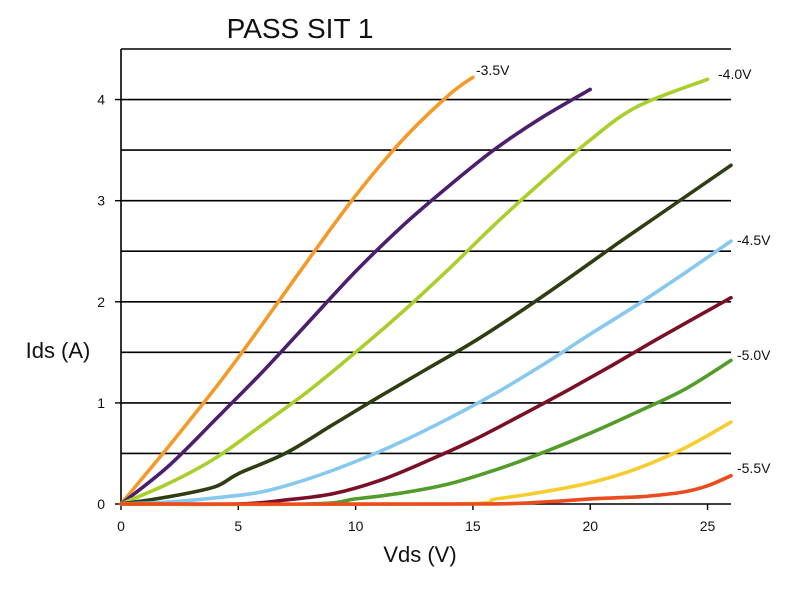 The width and height of the screenshot is (800, 594). Describe the element at coordinates (754, 240) in the screenshot. I see `curve-label: -4.5V` at that location.